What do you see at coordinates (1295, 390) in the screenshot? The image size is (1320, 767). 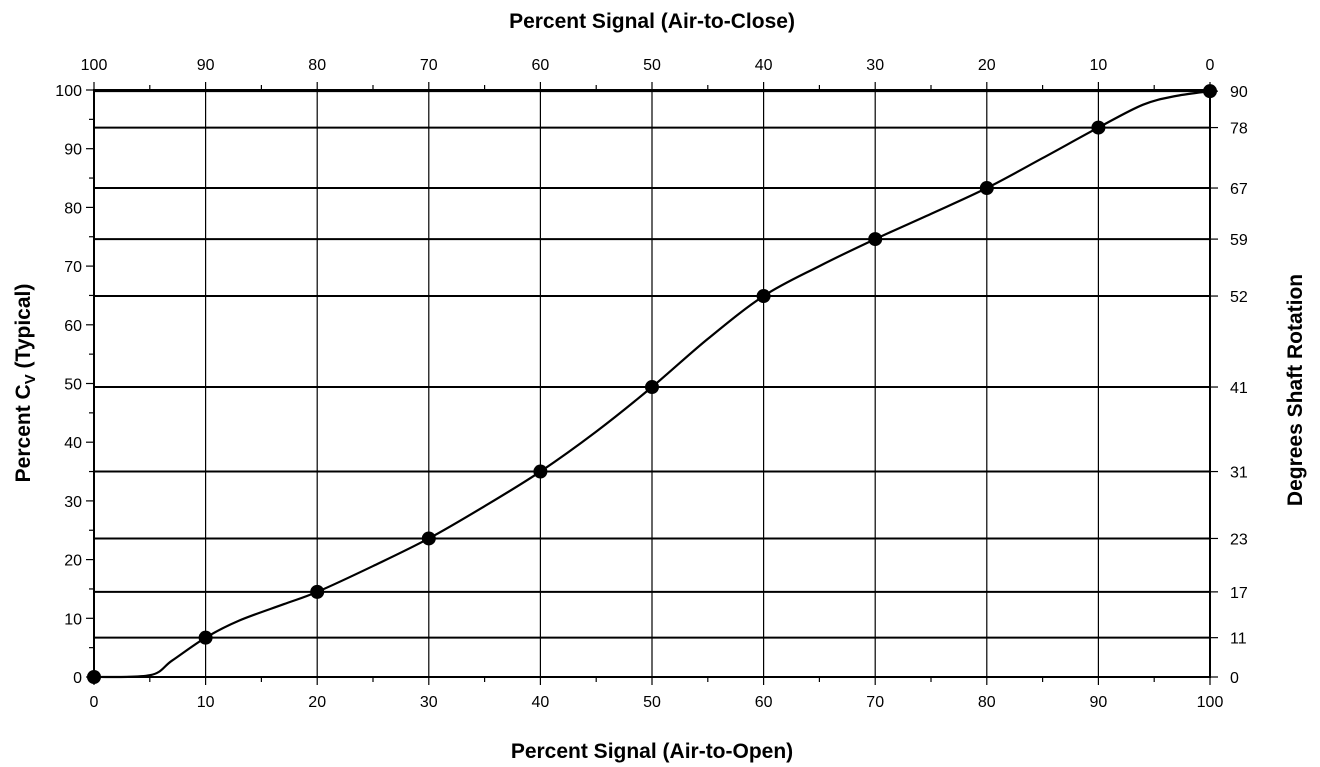 I see `y-axis-title-right: Degrees Shaft Rotation` at bounding box center [1295, 390].